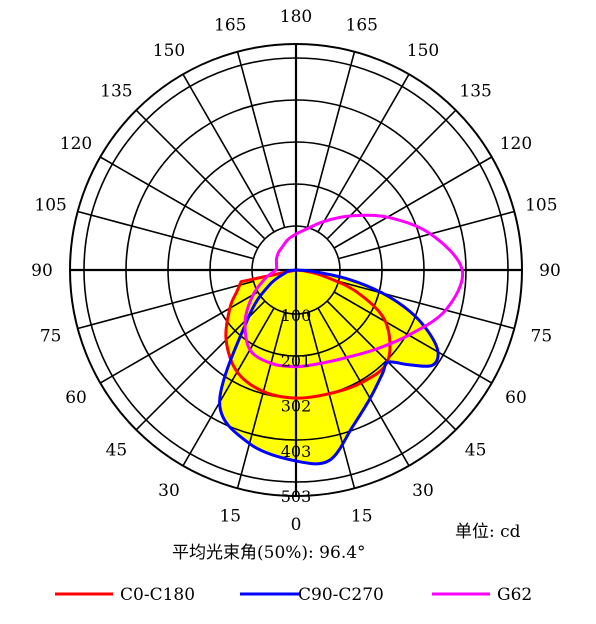 The height and width of the screenshot is (624, 596). I want to click on series-curve-c90-c270, so click(329, 367).